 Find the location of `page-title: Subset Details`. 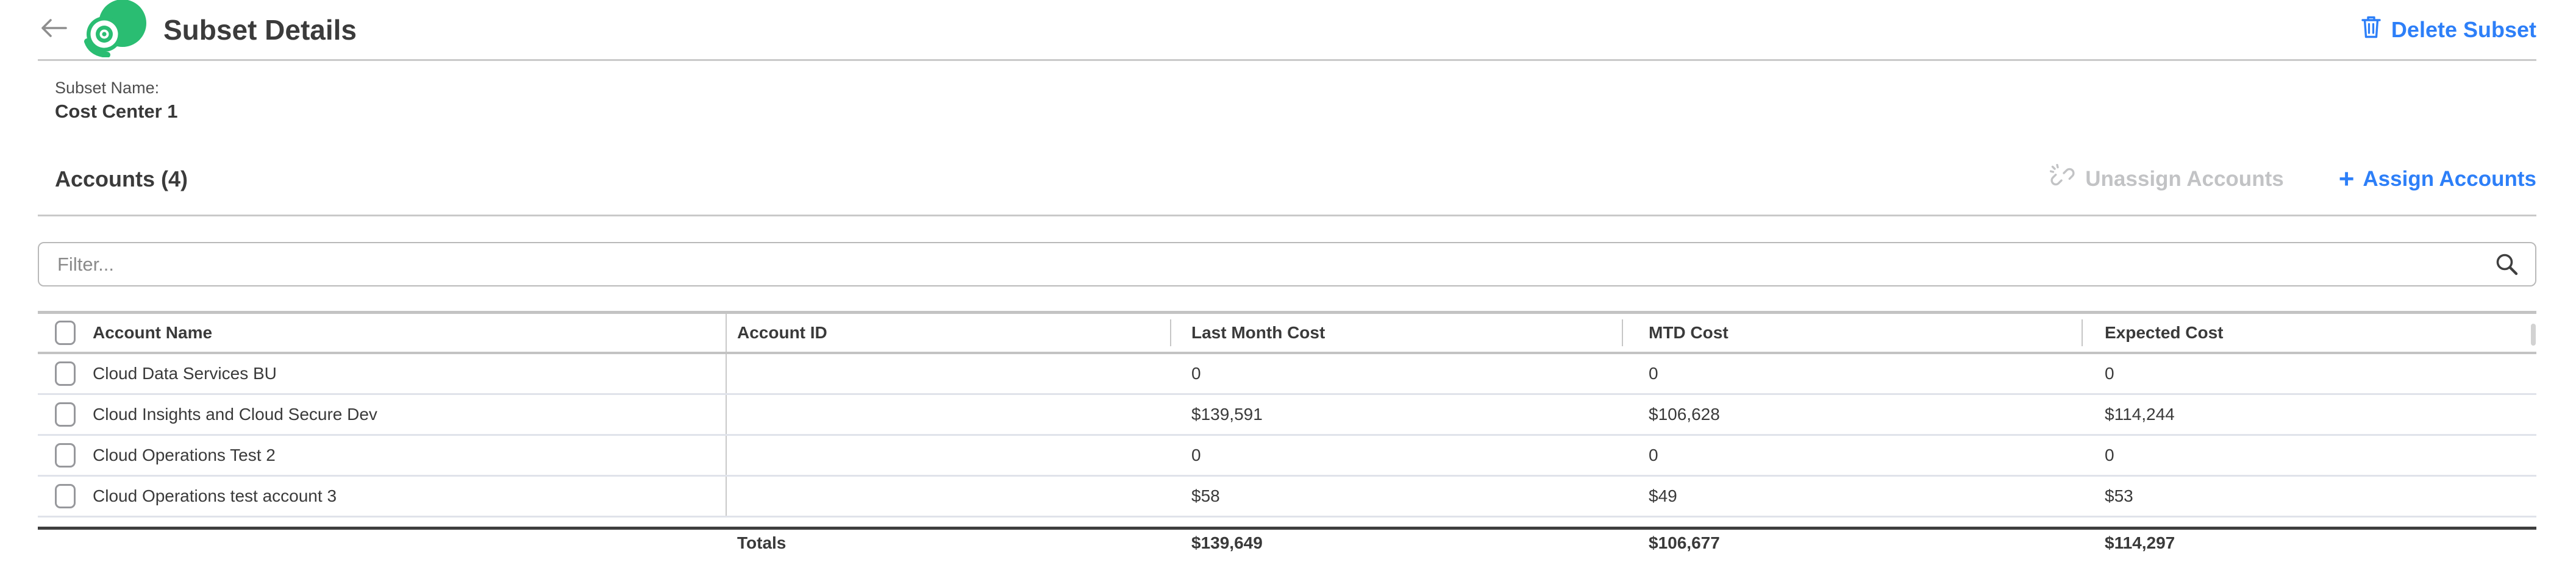

page-title: Subset Details is located at coordinates (260, 29).